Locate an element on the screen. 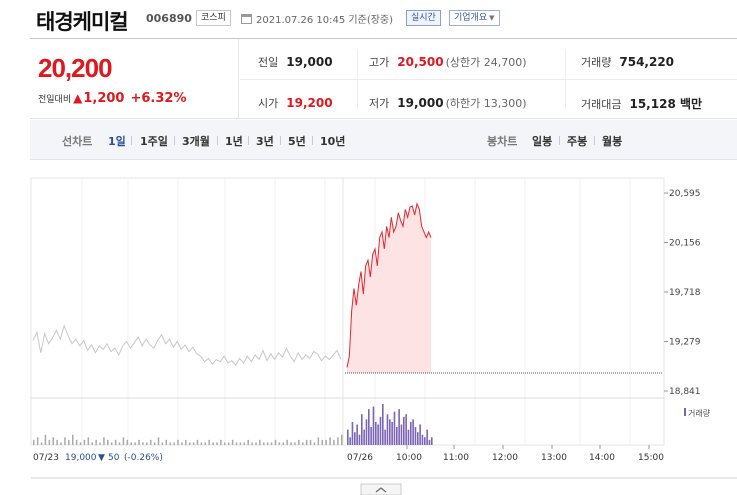  stat-sub: (하한가 13,300) is located at coordinates (486, 103).